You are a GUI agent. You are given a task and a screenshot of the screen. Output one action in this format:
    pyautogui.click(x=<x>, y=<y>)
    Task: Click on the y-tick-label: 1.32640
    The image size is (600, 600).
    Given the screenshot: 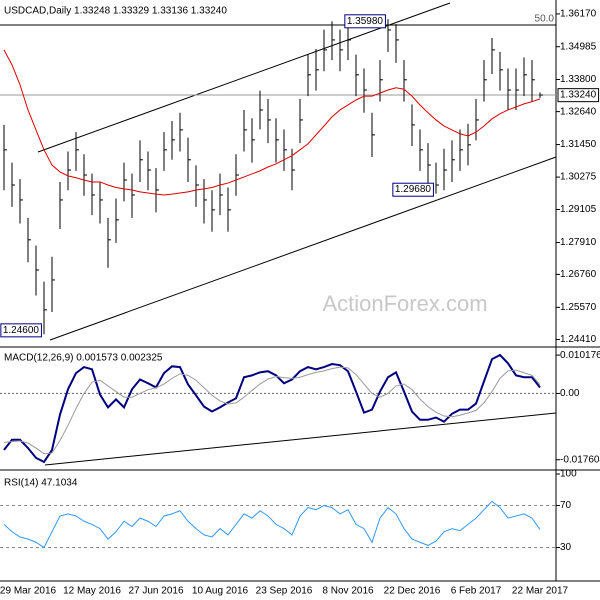 What is the action you would take?
    pyautogui.click(x=578, y=111)
    